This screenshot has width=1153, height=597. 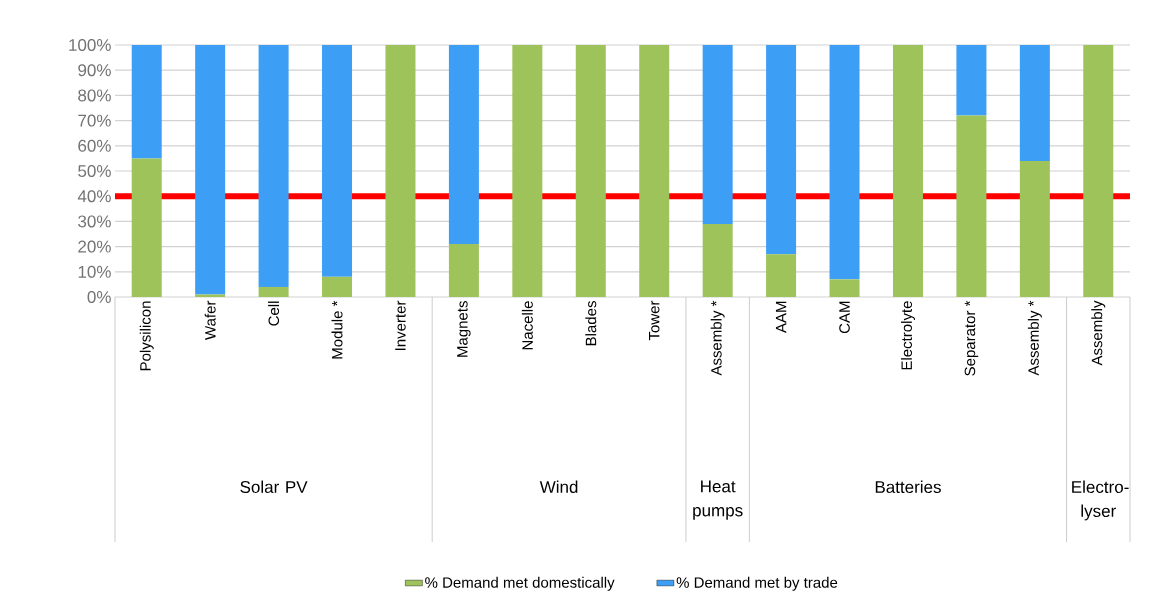 I want to click on text: Electro-lyser, so click(x=1100, y=500).